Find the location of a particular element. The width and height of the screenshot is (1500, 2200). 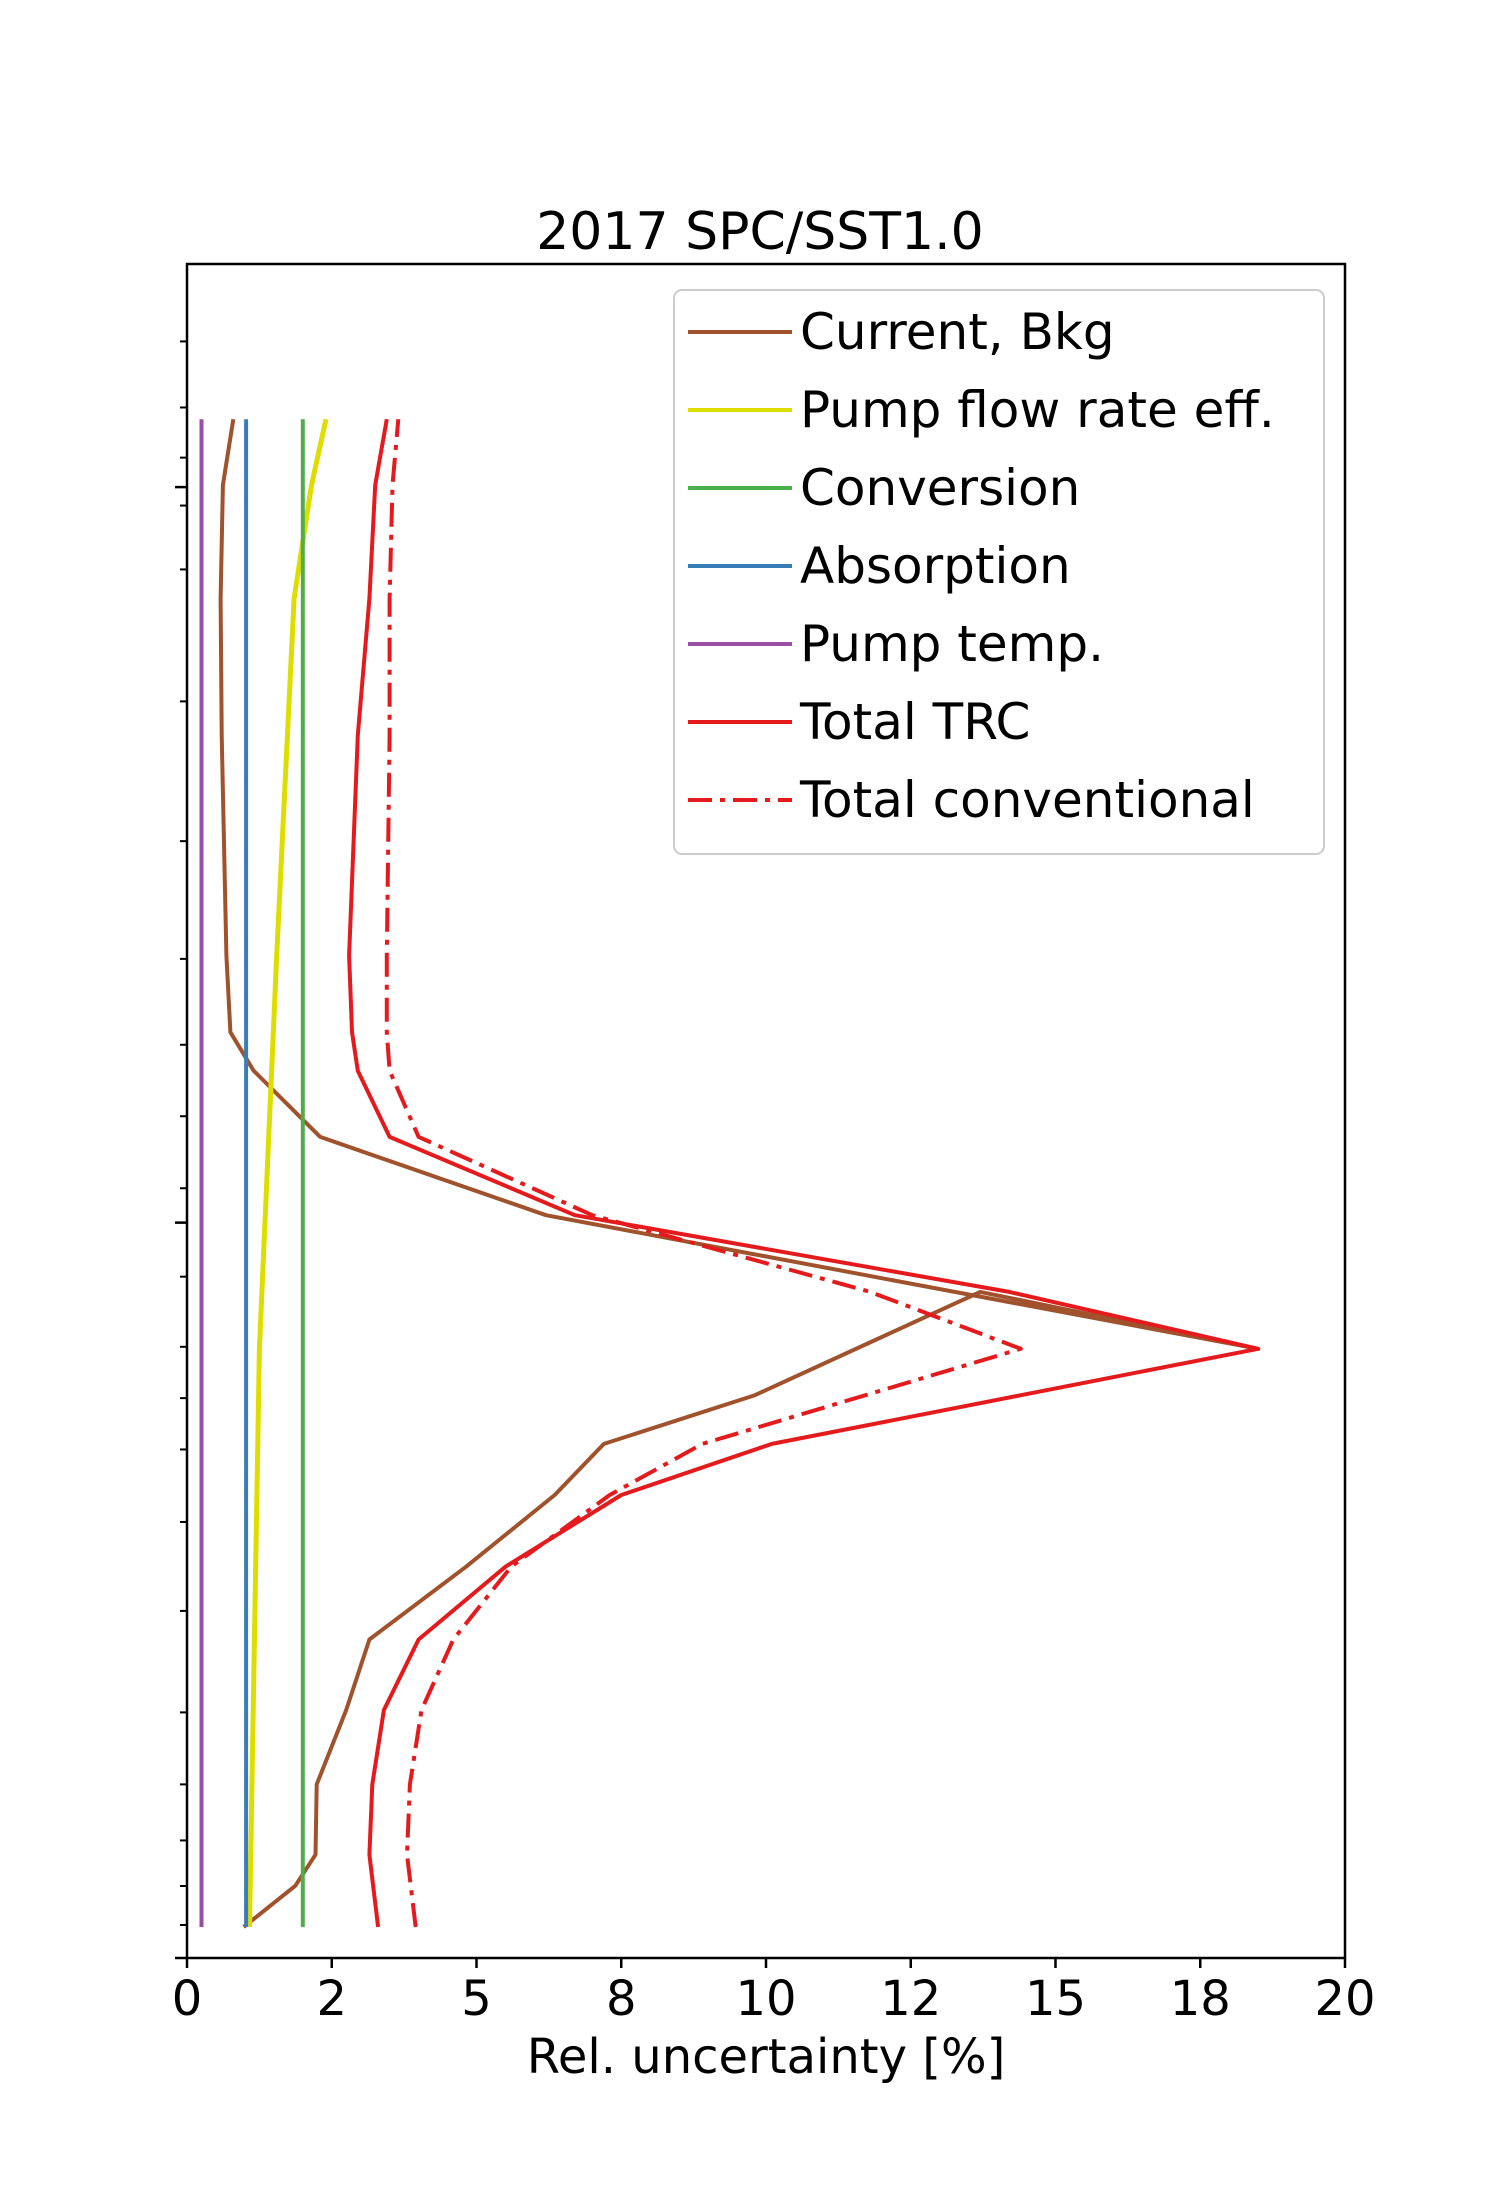

x-axis-ticks: 0 2 5 8 10 12 15 18 20 is located at coordinates (774, 1992).